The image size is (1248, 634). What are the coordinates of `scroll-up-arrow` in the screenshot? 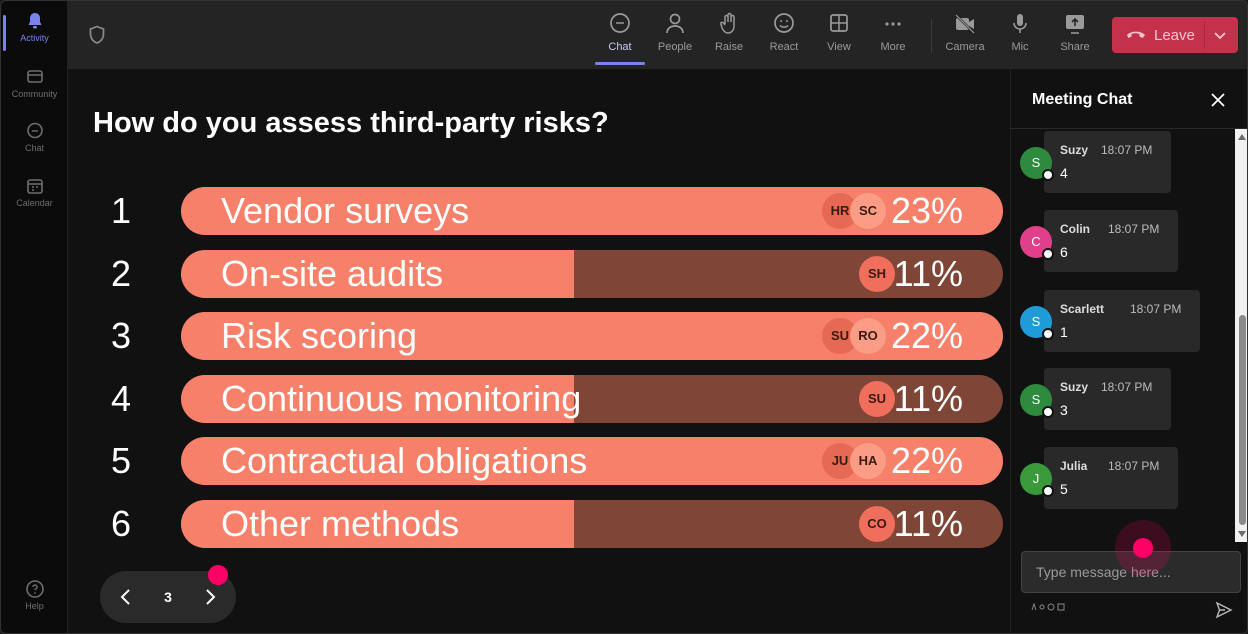 It's located at (1242, 137).